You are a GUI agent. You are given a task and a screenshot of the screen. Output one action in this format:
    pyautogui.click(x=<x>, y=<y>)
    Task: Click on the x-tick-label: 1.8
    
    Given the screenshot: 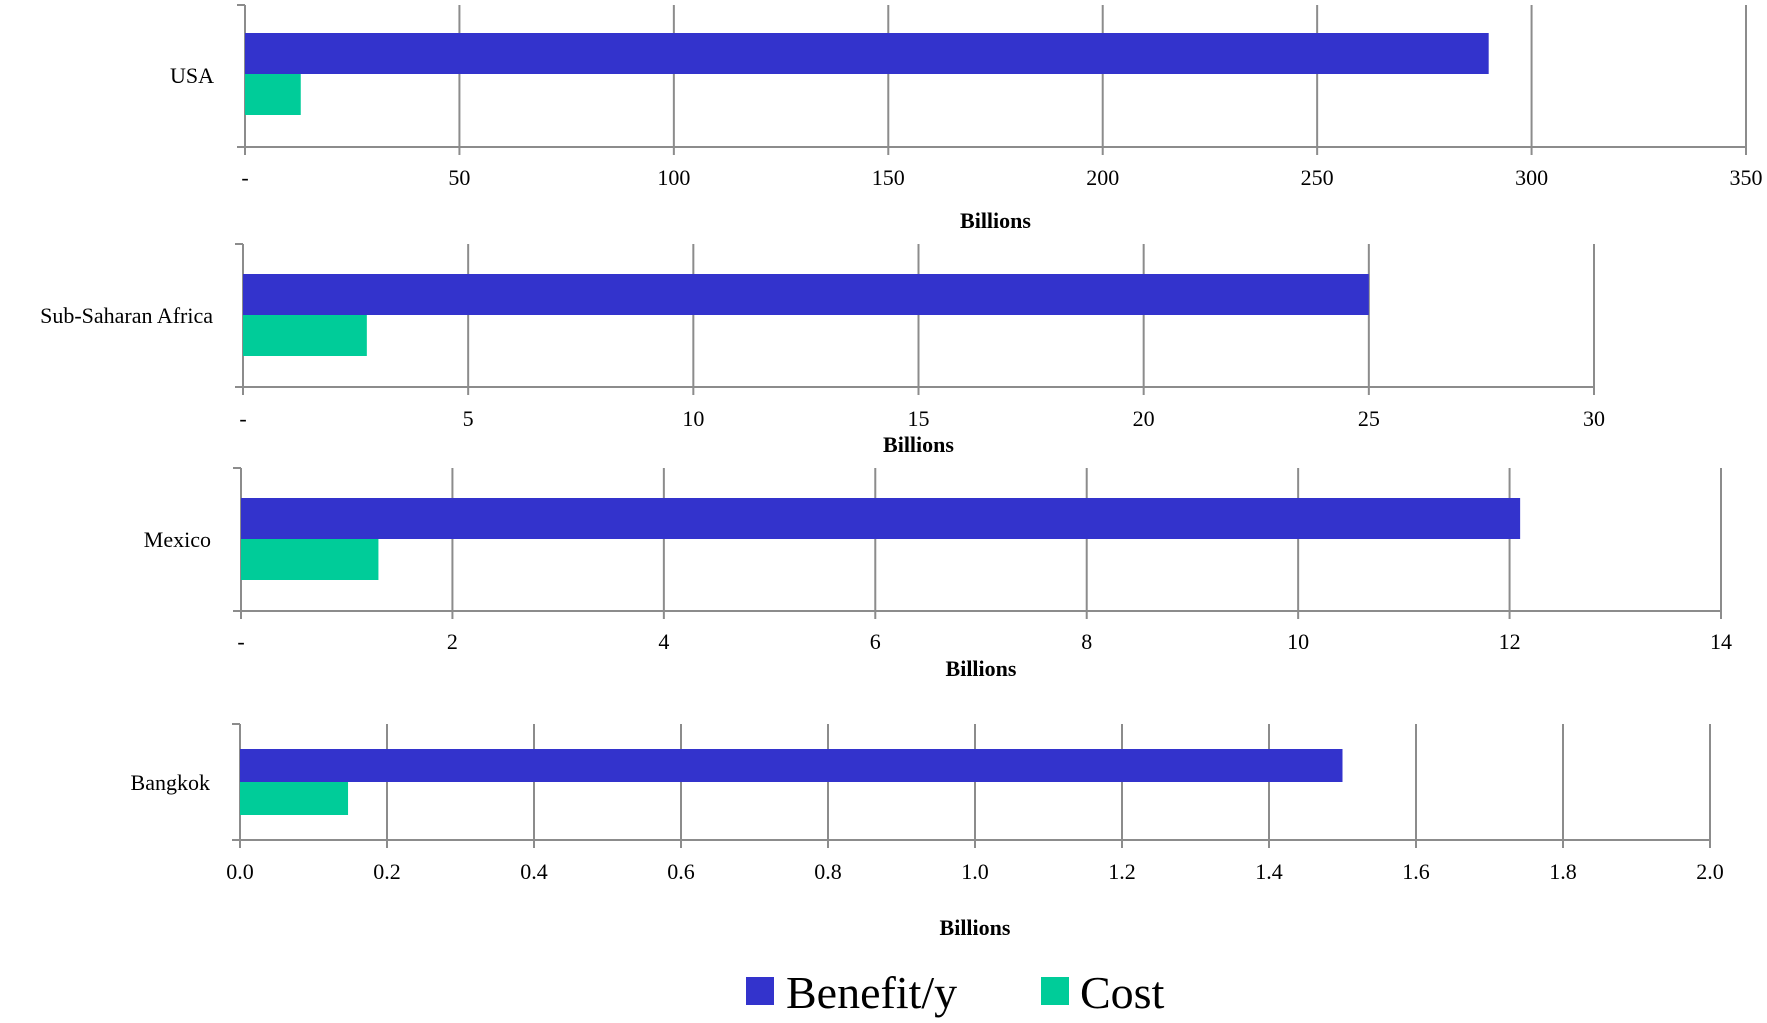 What is the action you would take?
    pyautogui.click(x=1563, y=871)
    